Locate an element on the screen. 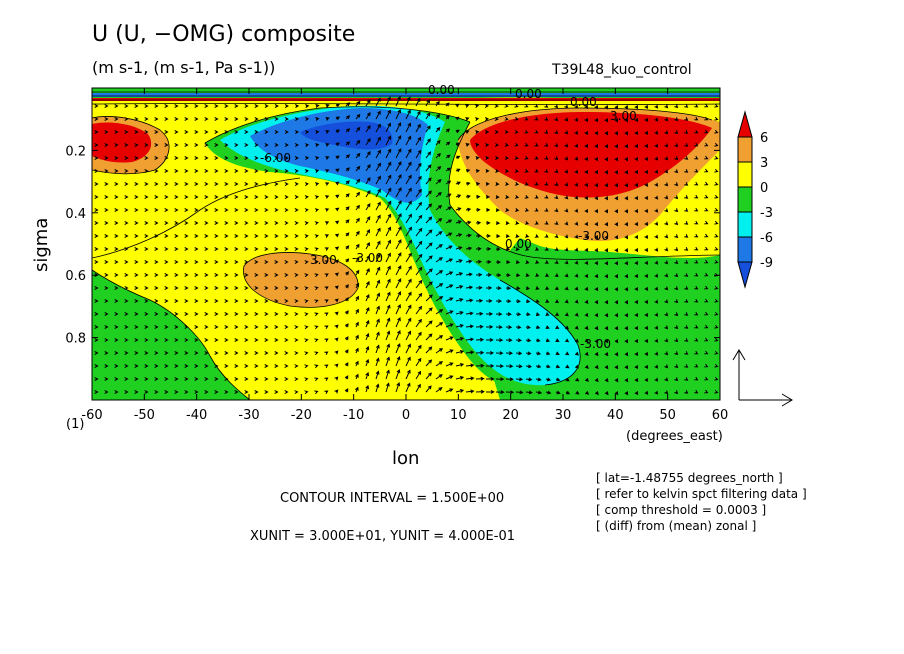 The width and height of the screenshot is (904, 654). contour-line is located at coordinates (585, 124).